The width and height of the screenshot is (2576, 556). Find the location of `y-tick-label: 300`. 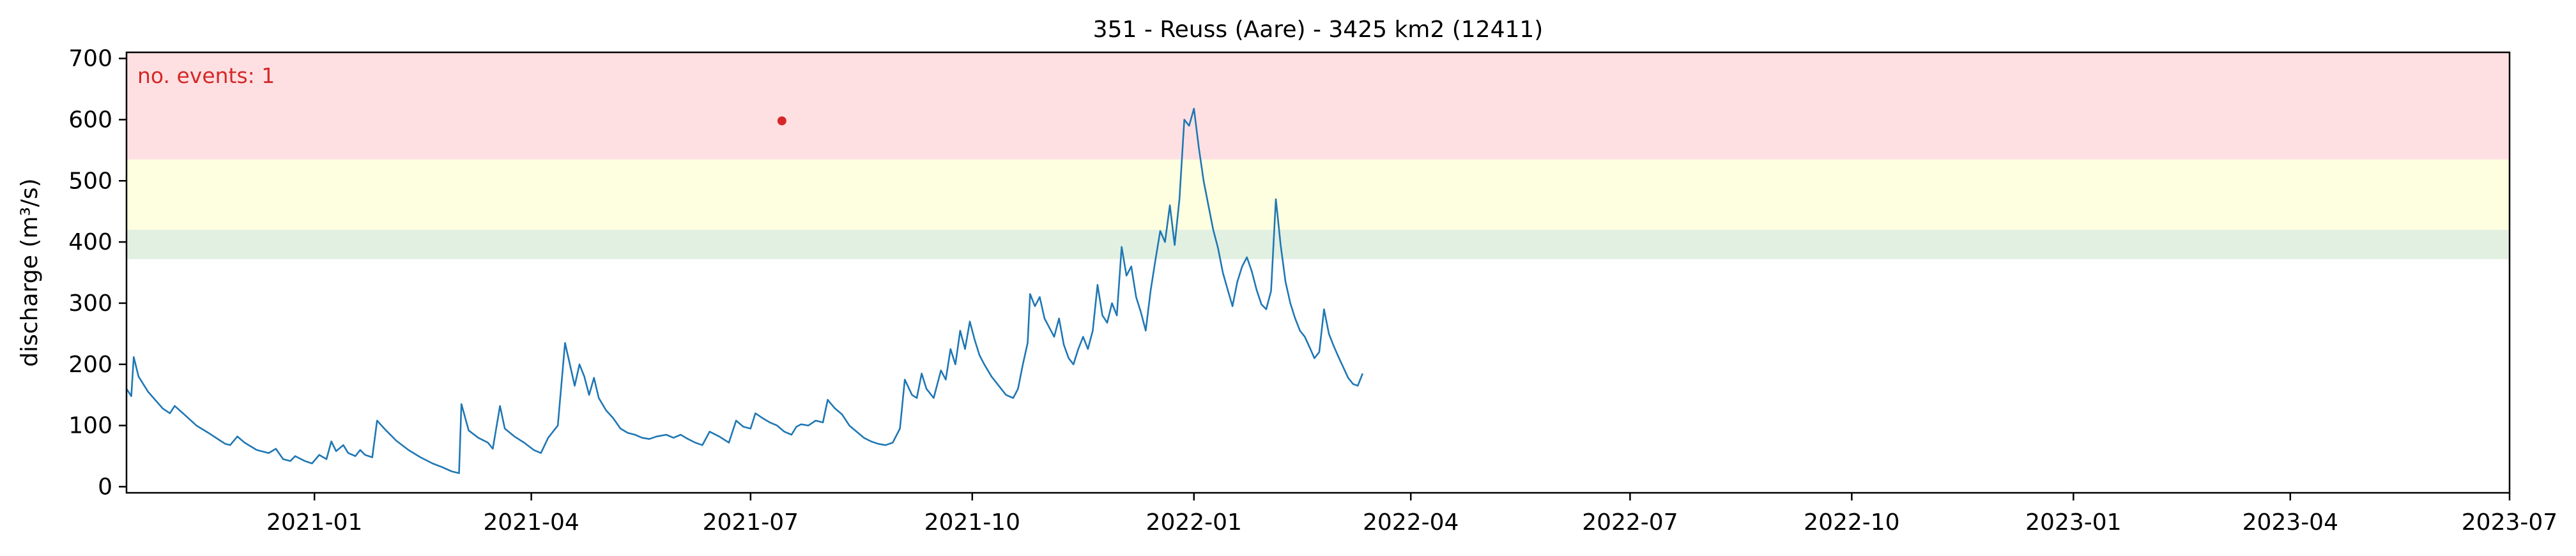

y-tick-label: 300 is located at coordinates (90, 303).